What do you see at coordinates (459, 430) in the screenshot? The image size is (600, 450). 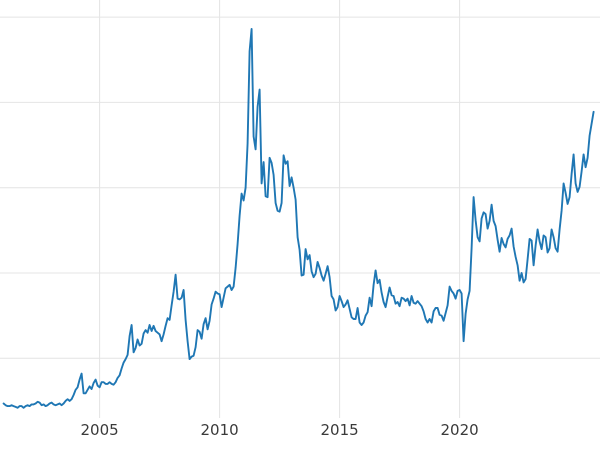 I see `x-tick-label-2020: 2020` at bounding box center [459, 430].